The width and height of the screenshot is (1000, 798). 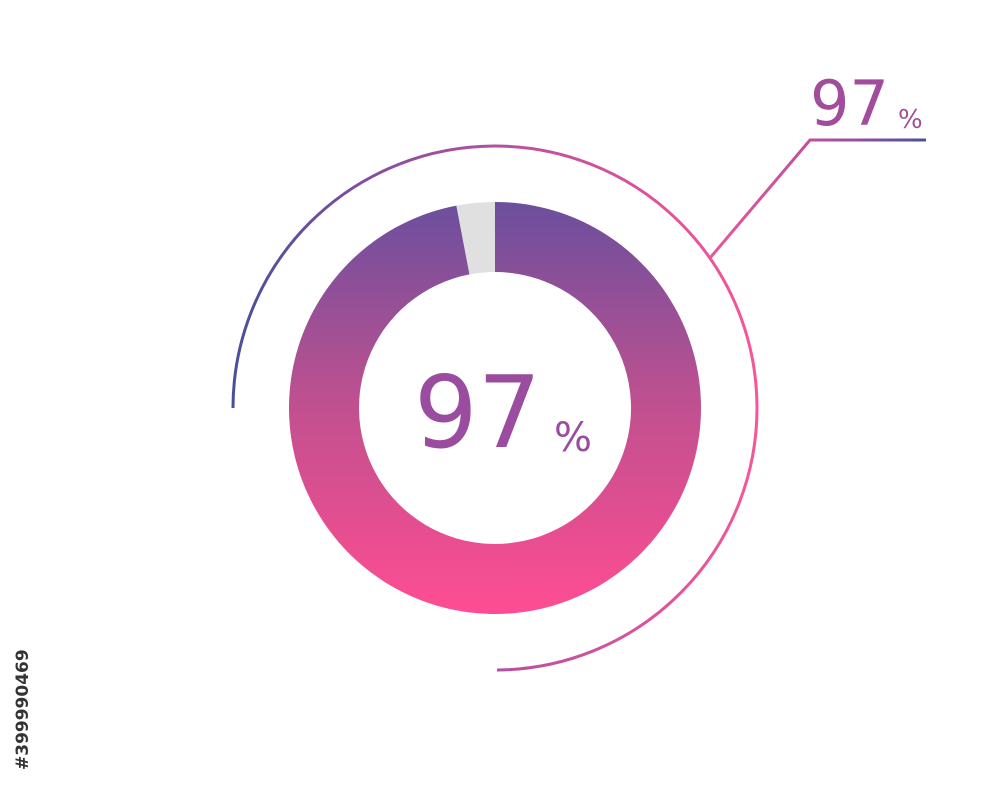 I want to click on donut-segment, so click(x=475, y=238).